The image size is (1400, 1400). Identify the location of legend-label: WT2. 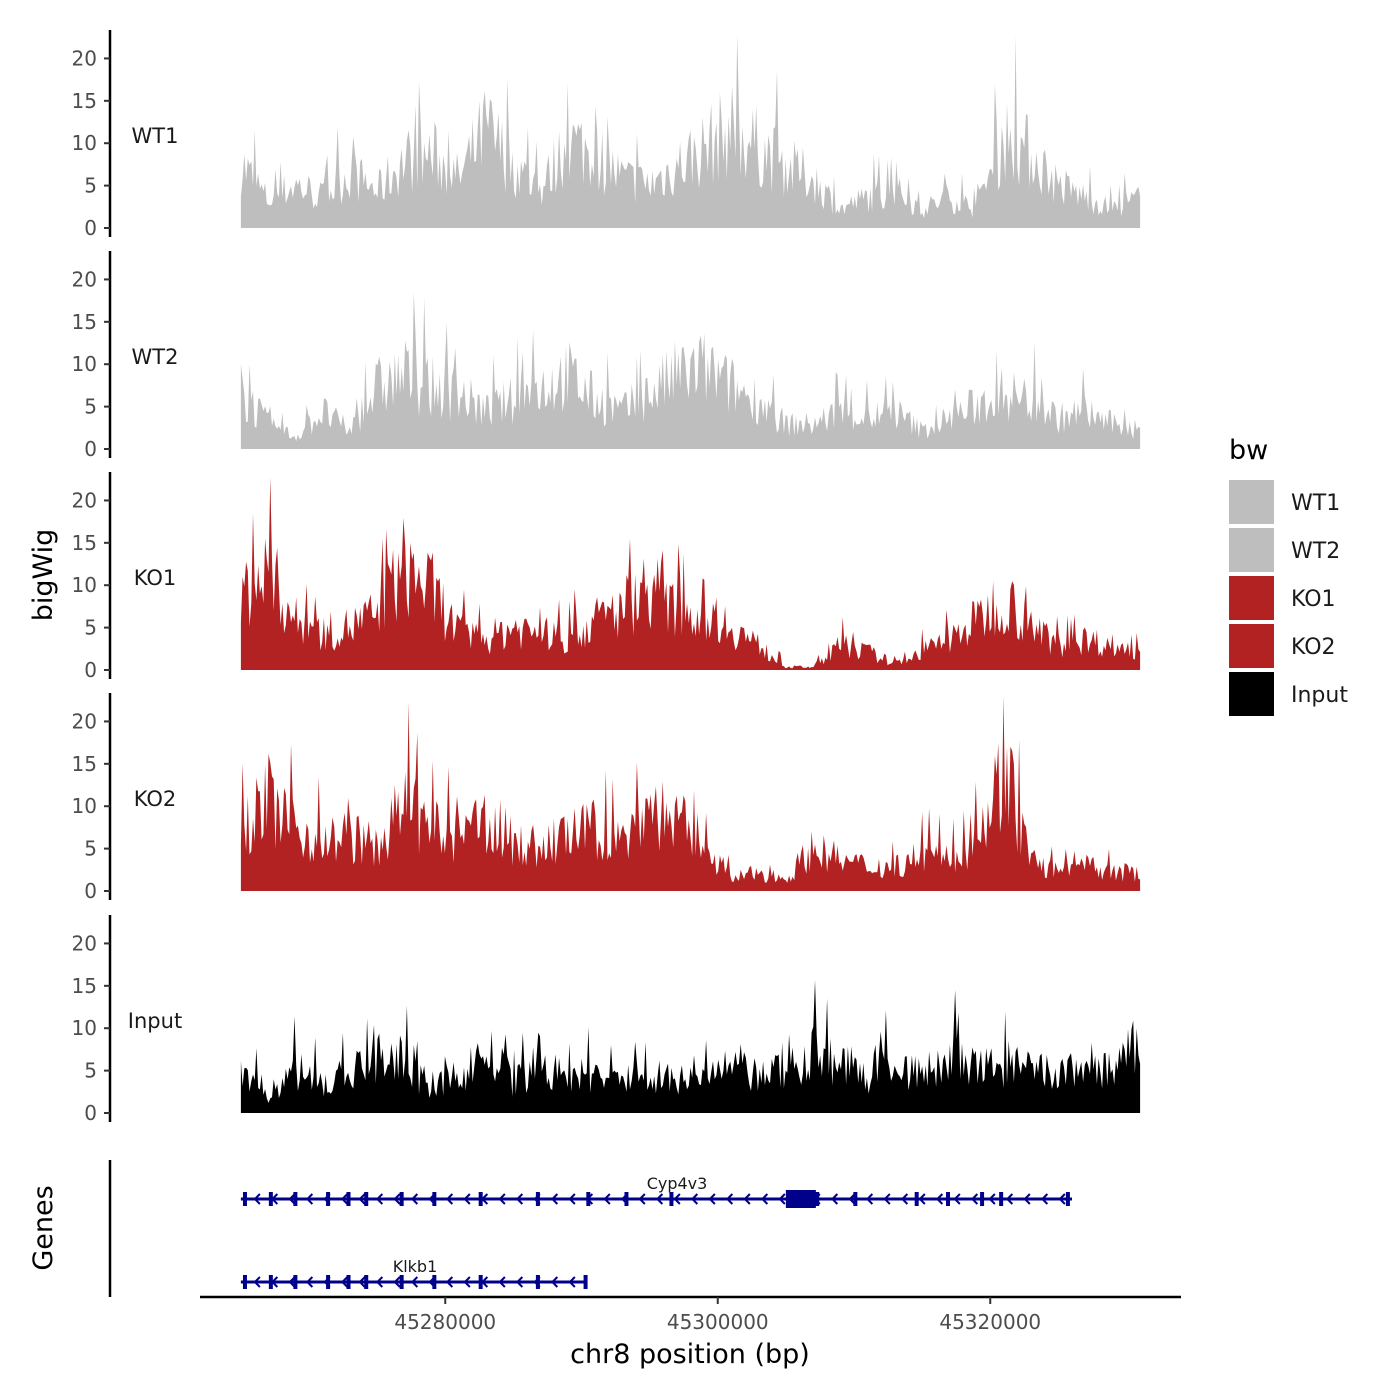
(1315, 551).